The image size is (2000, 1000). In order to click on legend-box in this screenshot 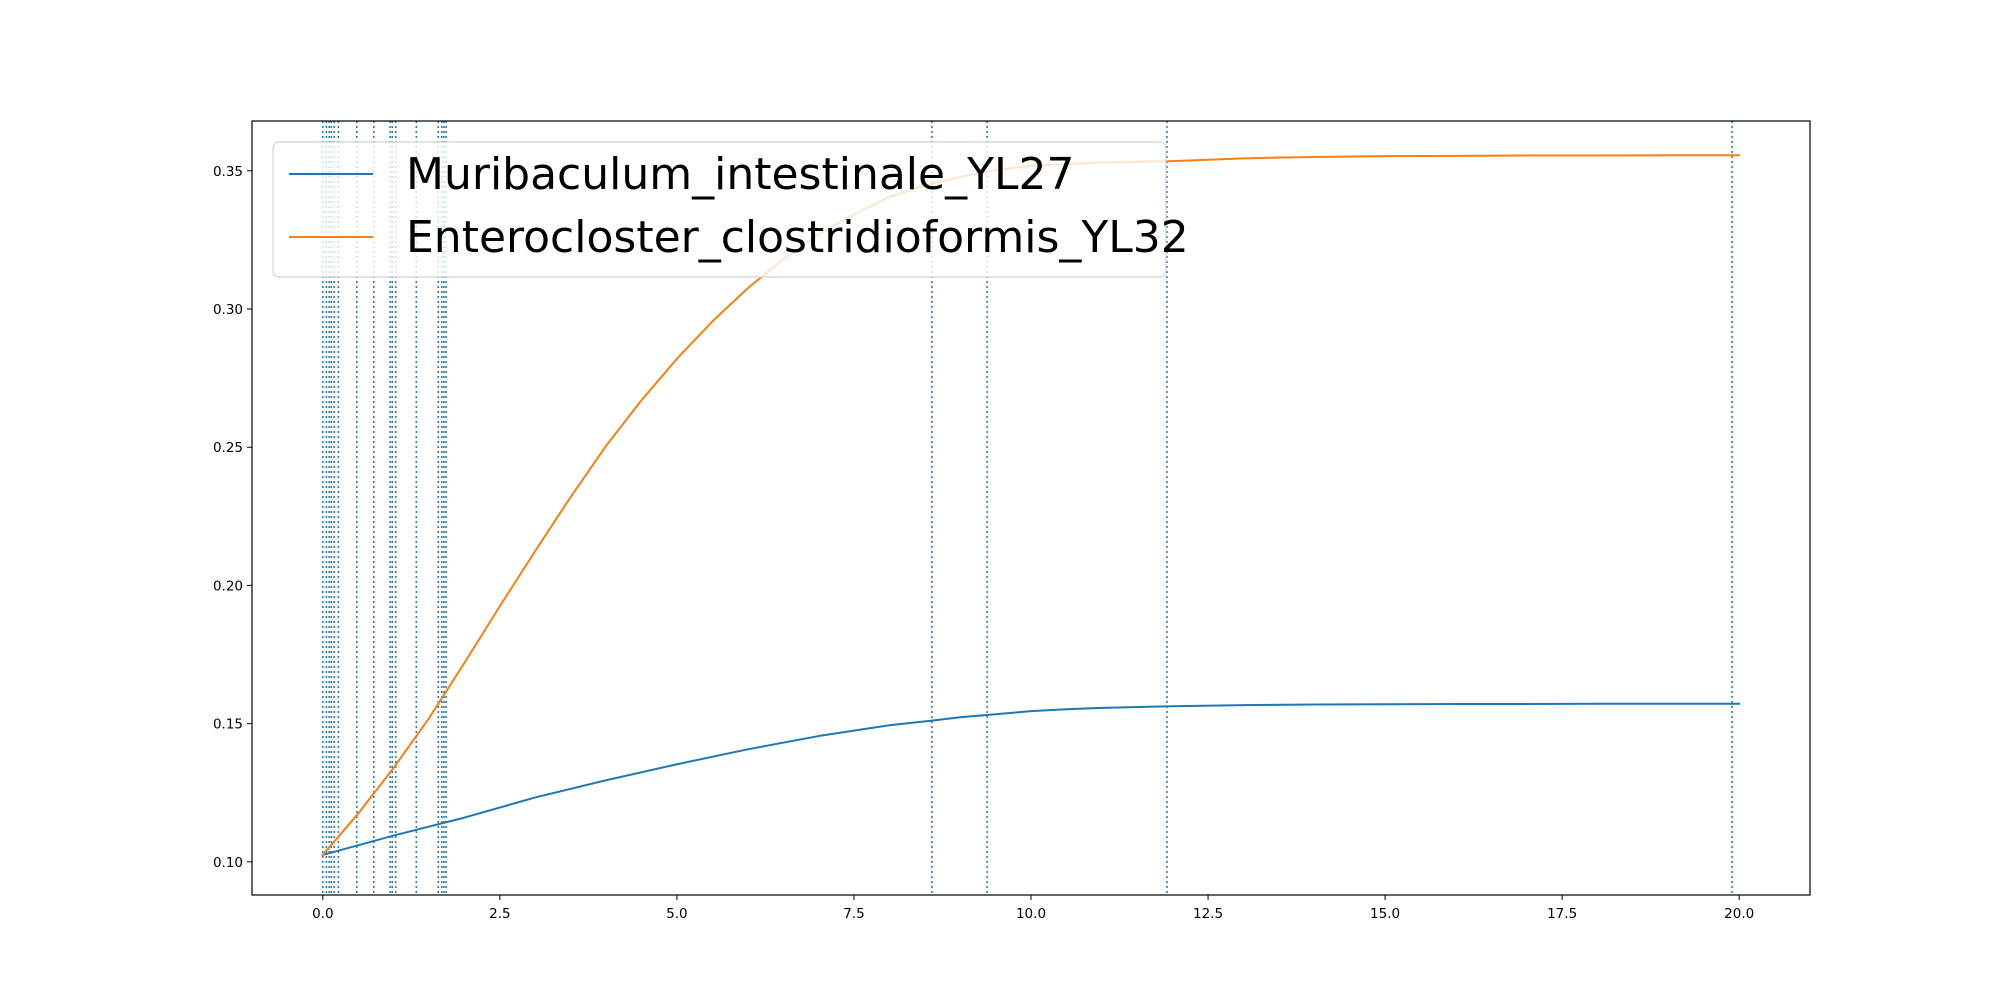, I will do `click(719, 209)`.